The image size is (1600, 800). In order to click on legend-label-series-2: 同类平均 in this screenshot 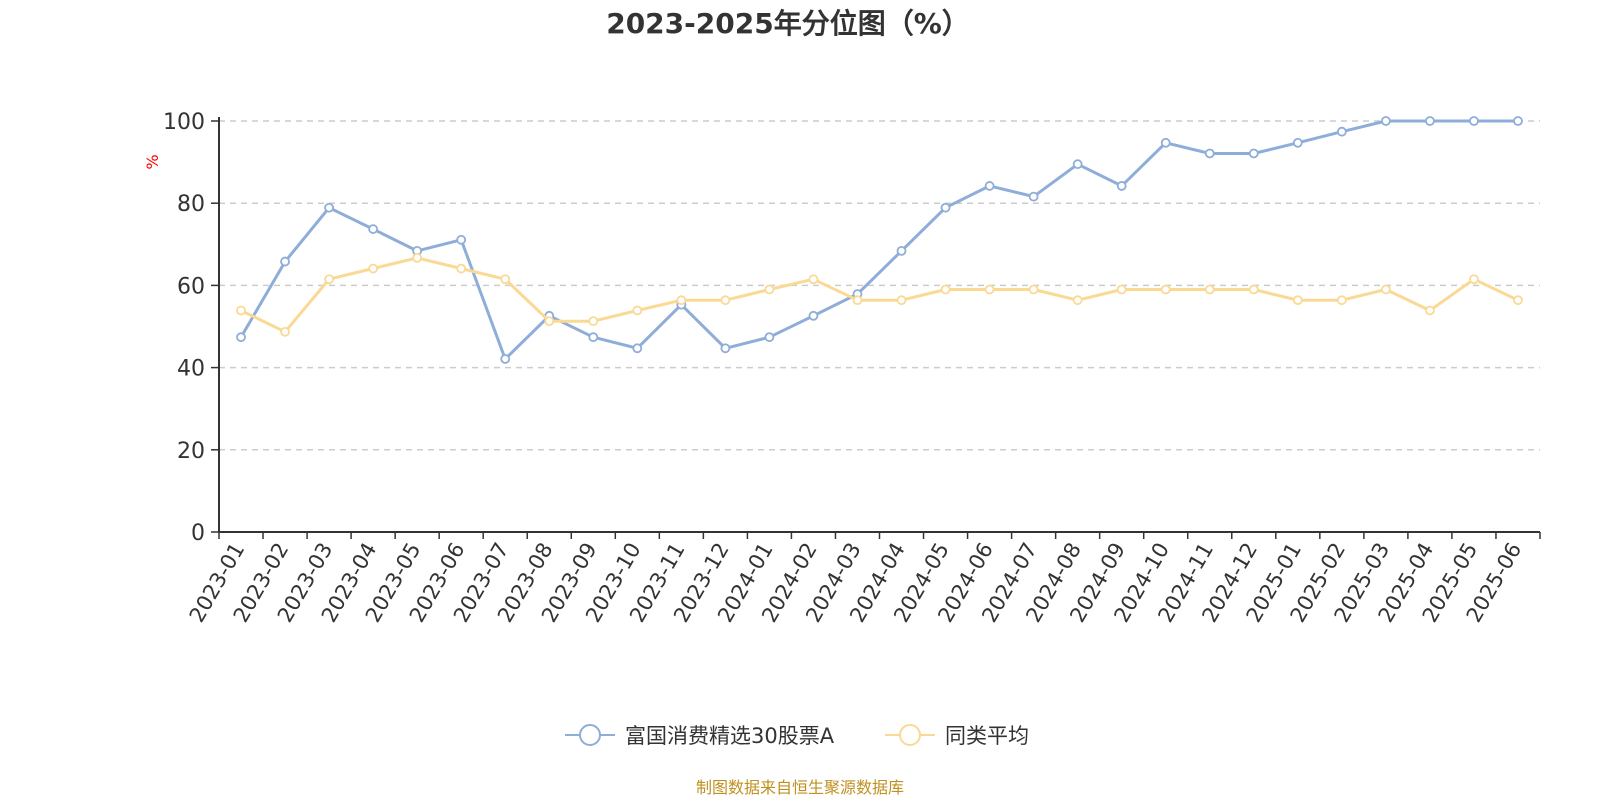, I will do `click(987, 736)`.